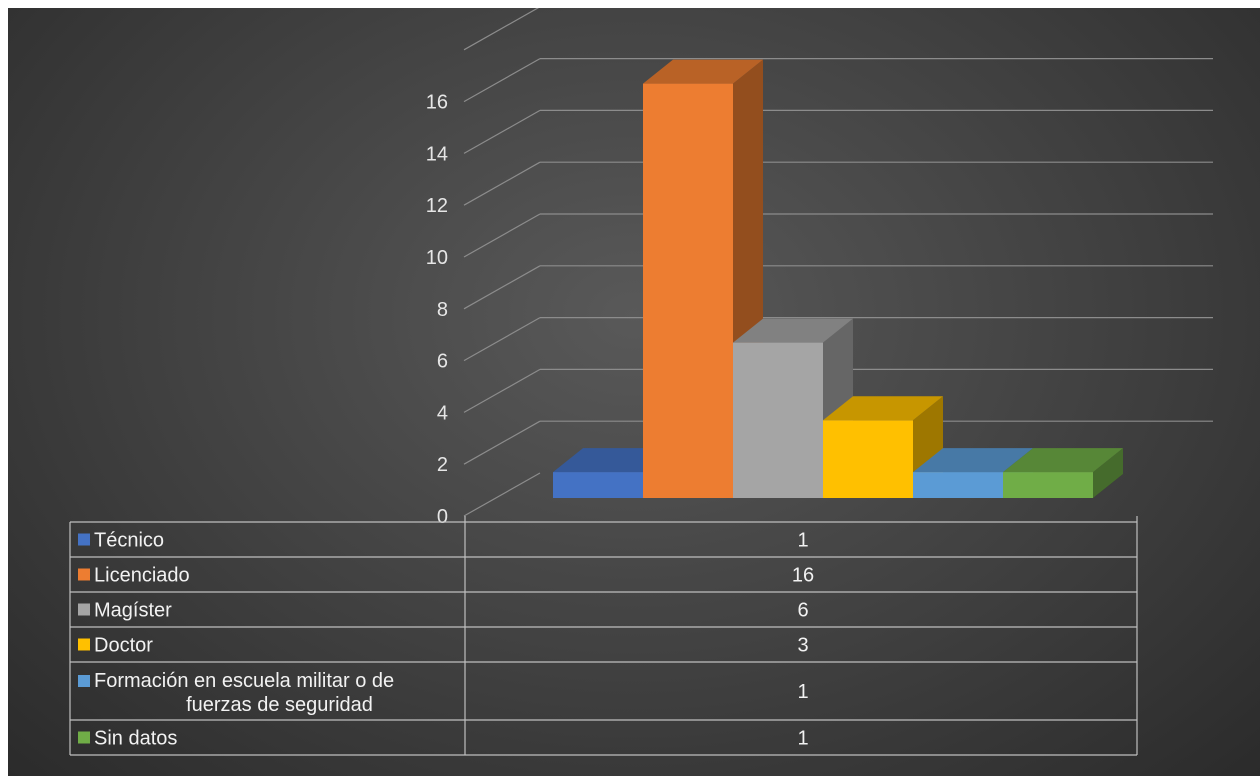 This screenshot has height=776, width=1260. What do you see at coordinates (442, 362) in the screenshot?
I see `y-tick-label: 6` at bounding box center [442, 362].